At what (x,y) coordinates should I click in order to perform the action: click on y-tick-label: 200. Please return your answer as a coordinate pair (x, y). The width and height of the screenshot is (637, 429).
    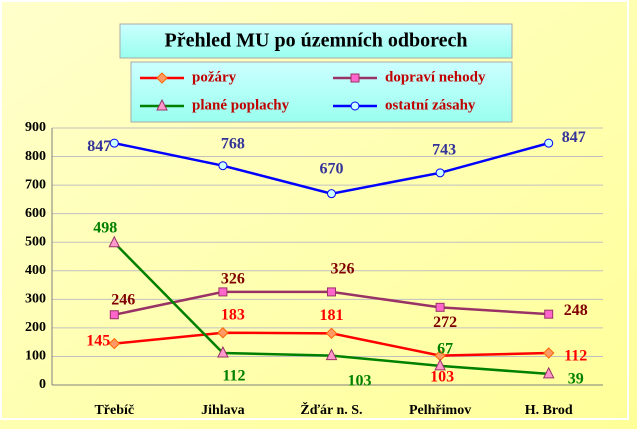
    Looking at the image, I should click on (35, 327).